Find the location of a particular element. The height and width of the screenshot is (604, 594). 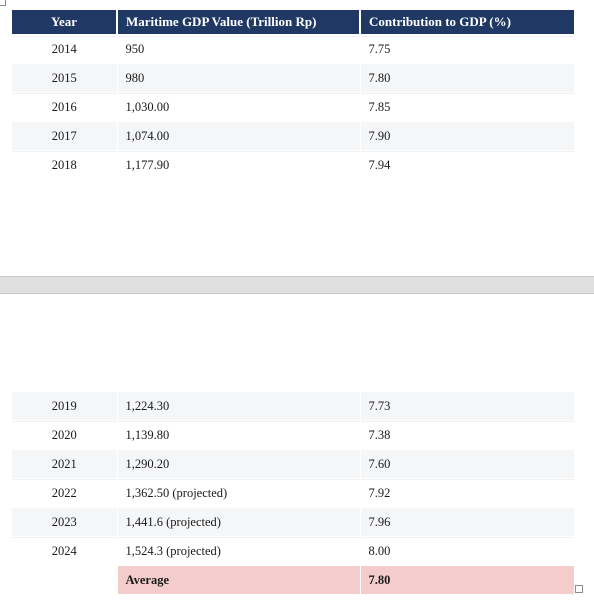

table-row: 2024 1,524.3 (projected) 8.00 is located at coordinates (293, 551).